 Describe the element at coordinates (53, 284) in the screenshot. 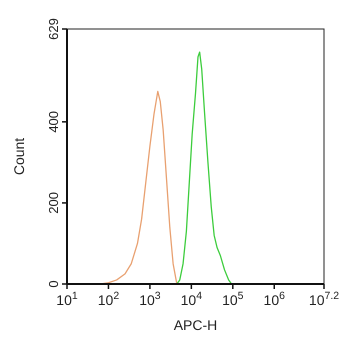

I see `y-tick-label: 0` at that location.